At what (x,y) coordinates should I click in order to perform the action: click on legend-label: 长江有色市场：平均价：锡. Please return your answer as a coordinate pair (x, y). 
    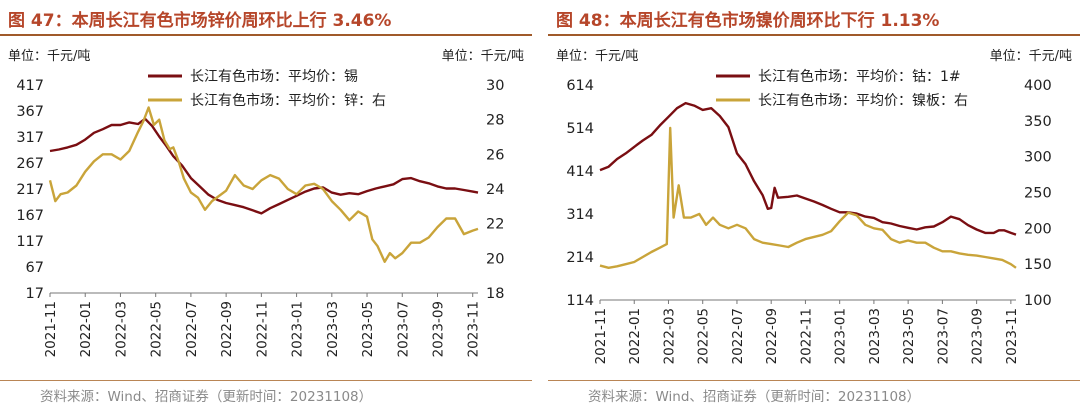
    Looking at the image, I should click on (274, 76).